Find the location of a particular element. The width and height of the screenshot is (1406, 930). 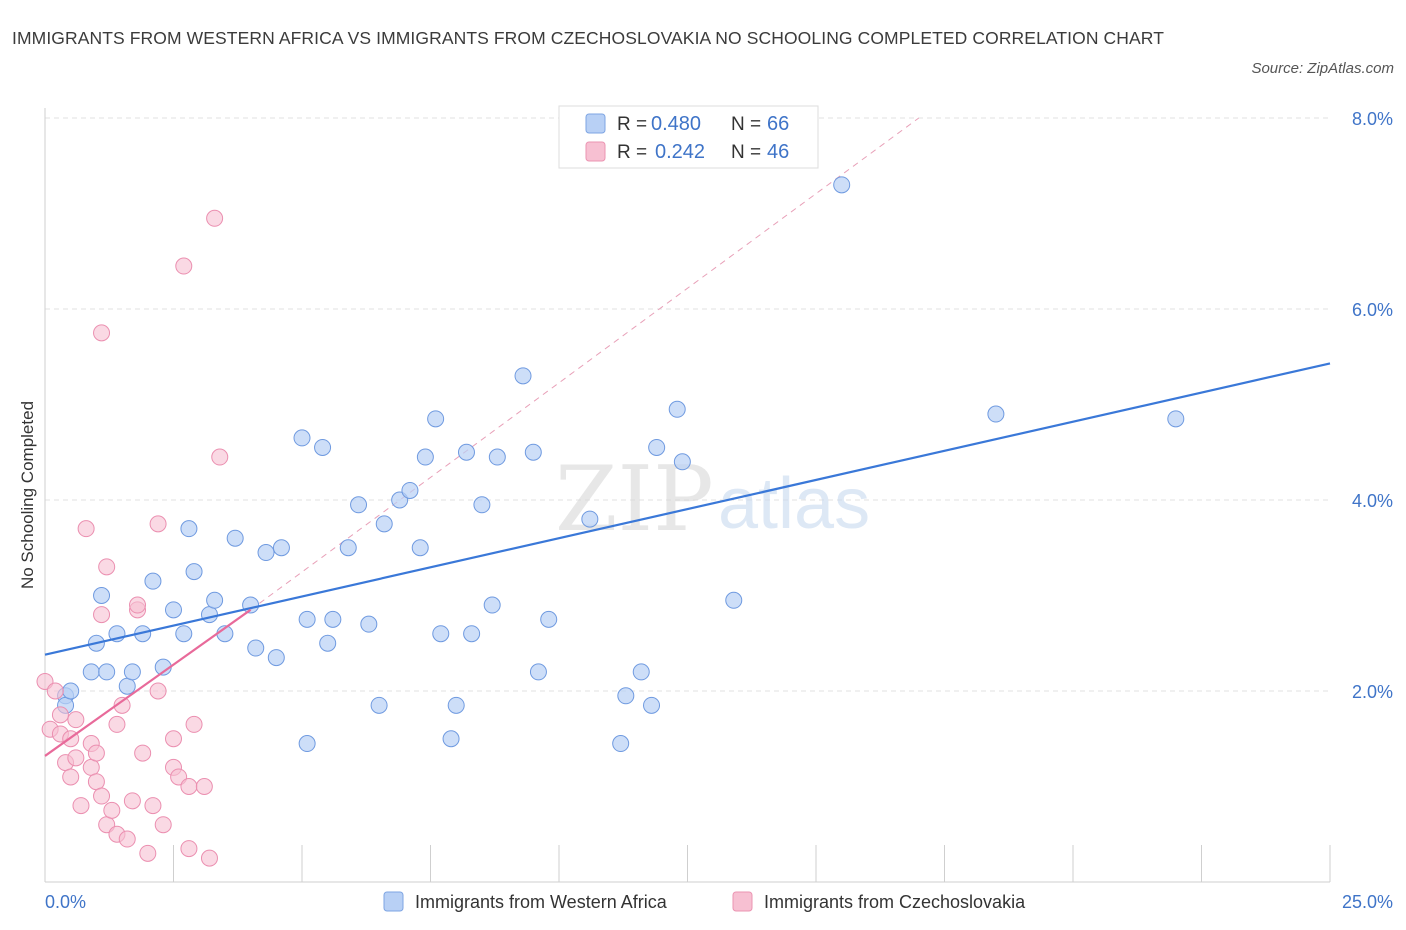

legend-swatch-blue is located at coordinates (595, 123).